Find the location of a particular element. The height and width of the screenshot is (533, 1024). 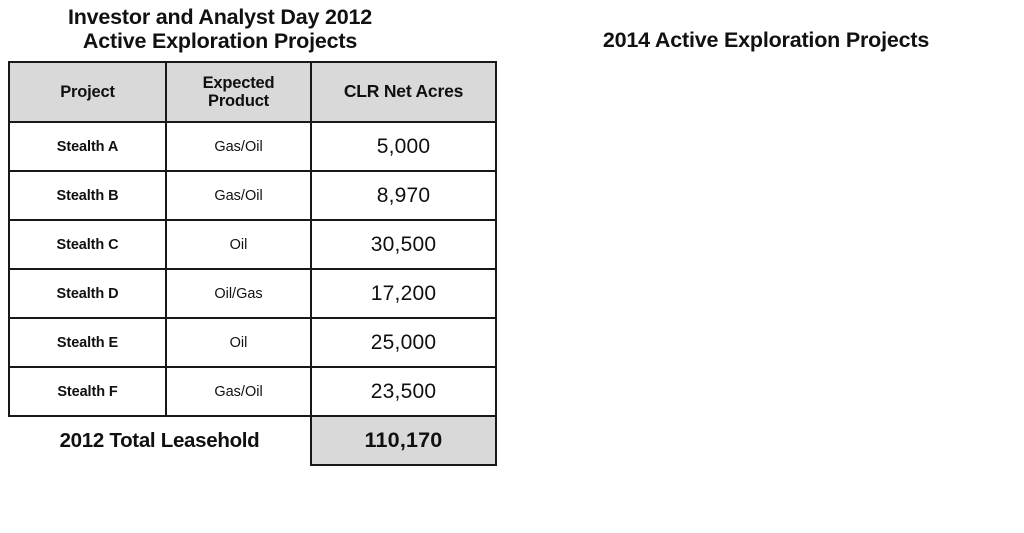

left-table-title-line2: Active Exploration Projects is located at coordinates (220, 41).